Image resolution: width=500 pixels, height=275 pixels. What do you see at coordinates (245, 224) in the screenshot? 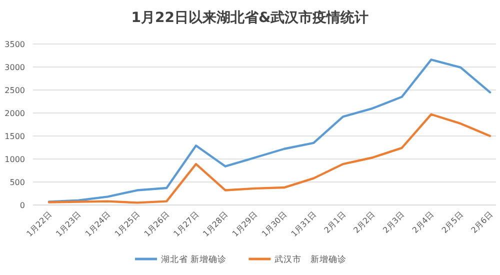
I see `x-tick-label: 1月29日` at bounding box center [245, 224].